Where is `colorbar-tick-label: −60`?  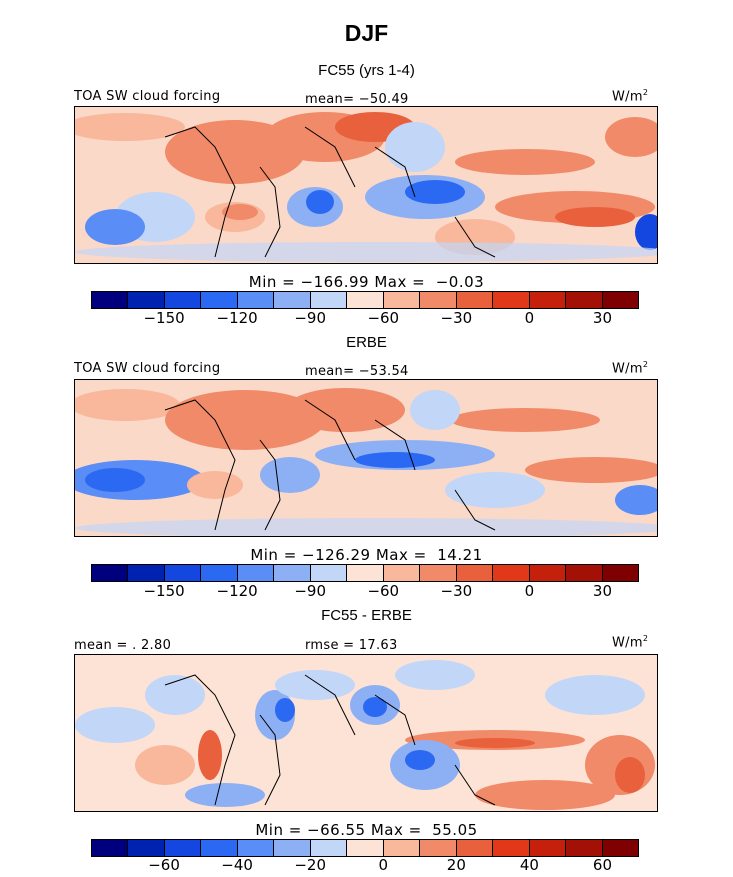
colorbar-tick-label: −60 is located at coordinates (383, 591).